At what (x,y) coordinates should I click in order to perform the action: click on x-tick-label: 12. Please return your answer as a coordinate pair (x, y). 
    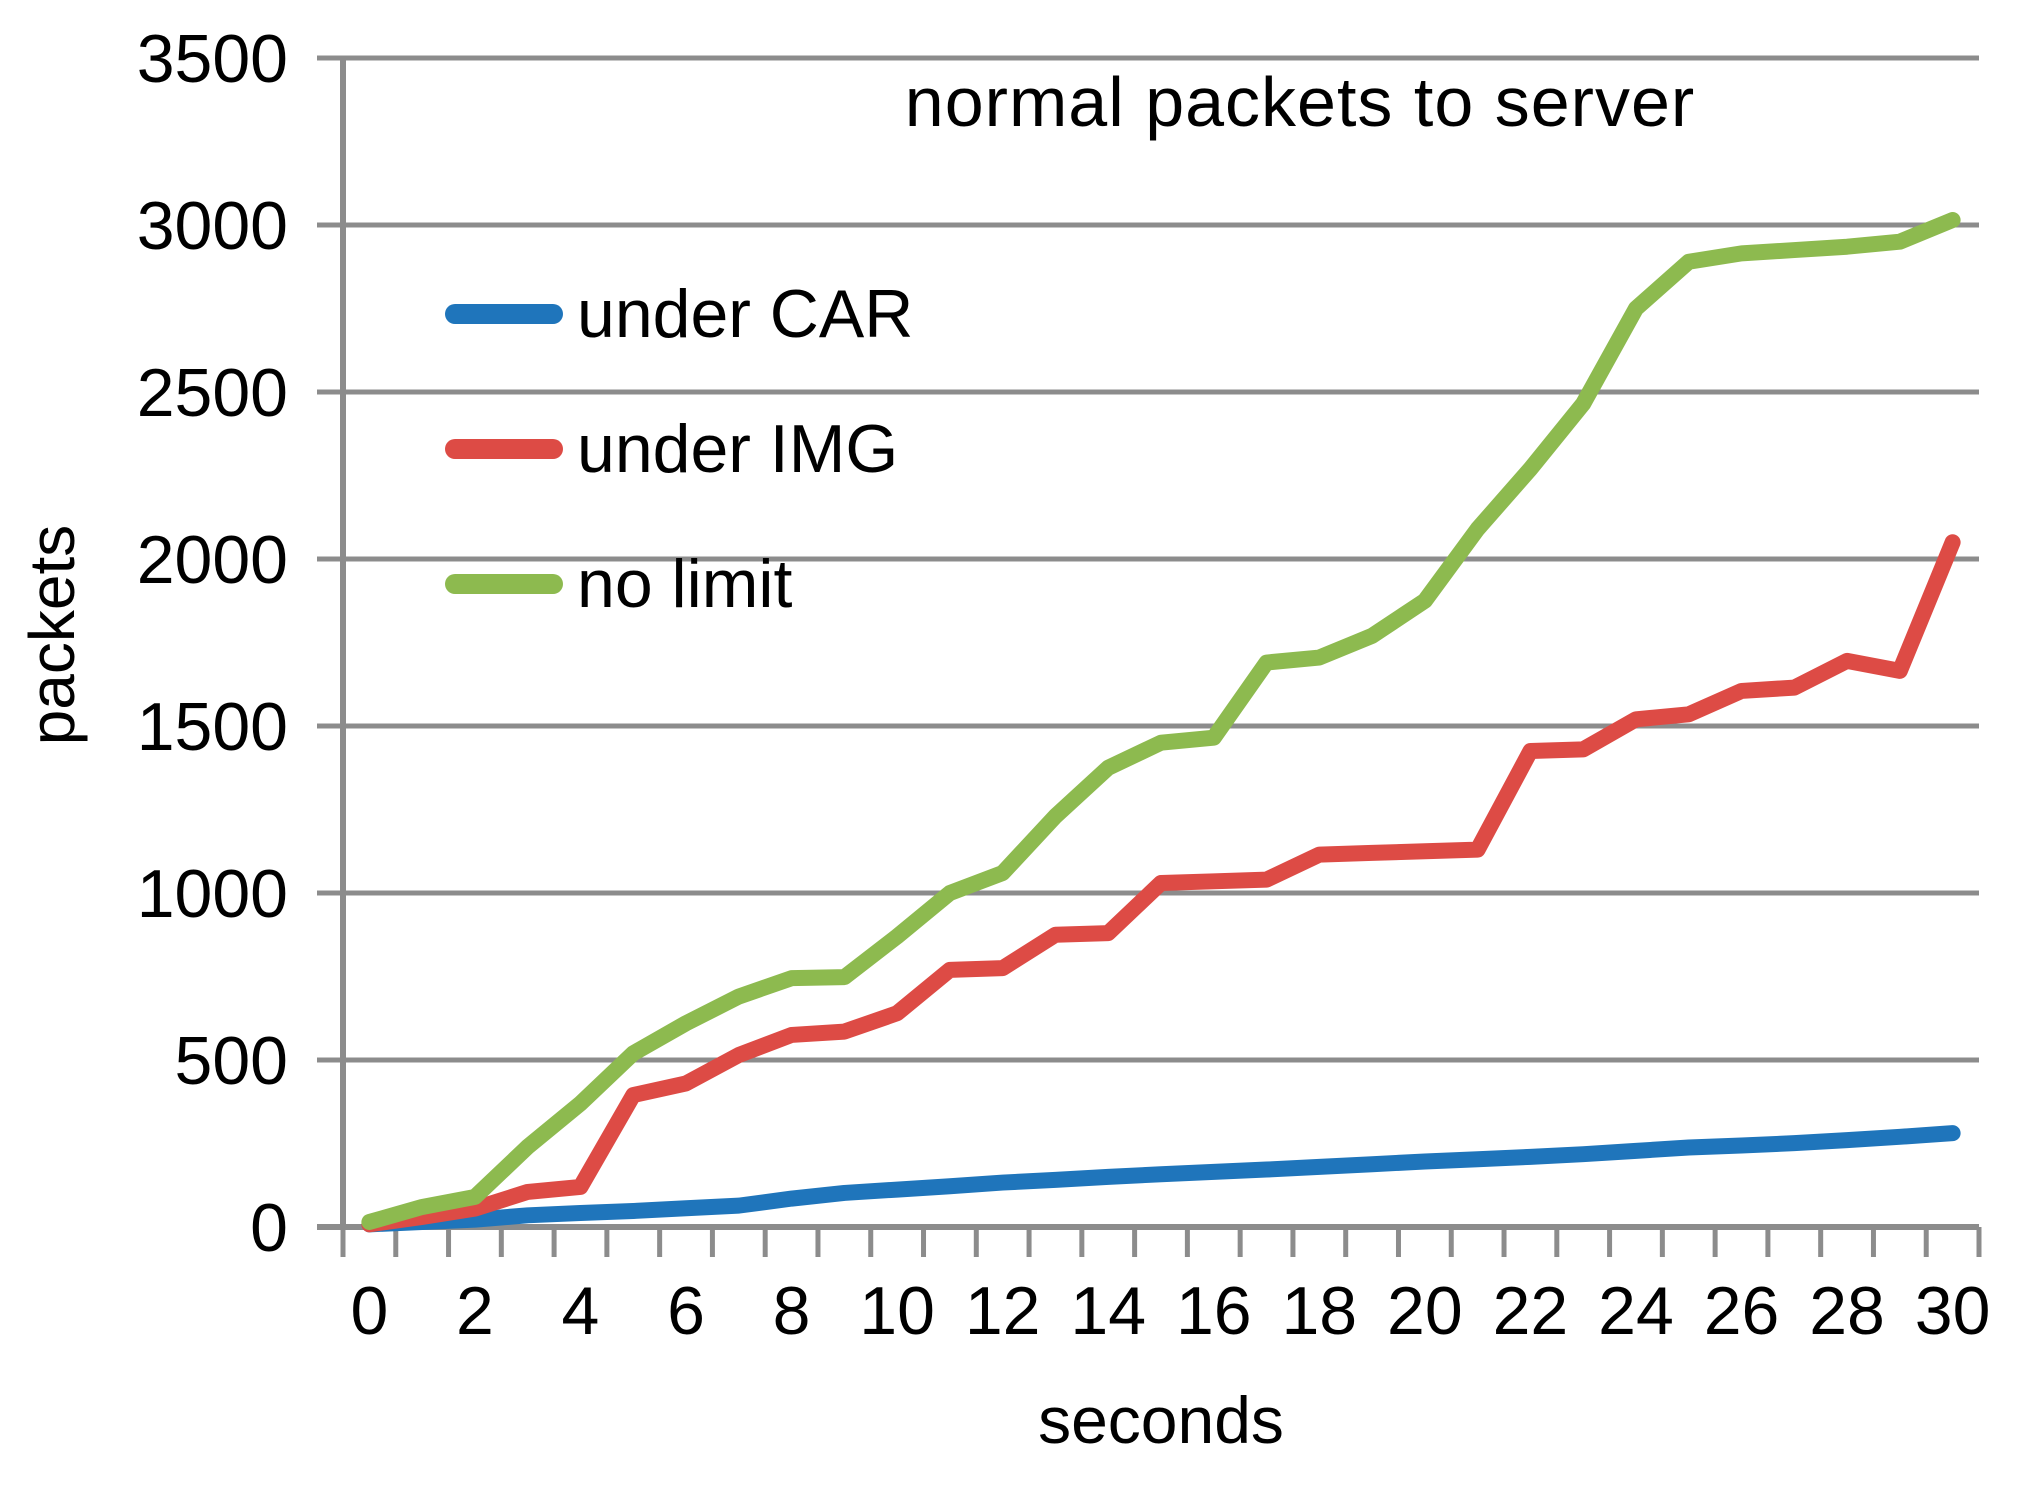
    Looking at the image, I should click on (1002, 1311).